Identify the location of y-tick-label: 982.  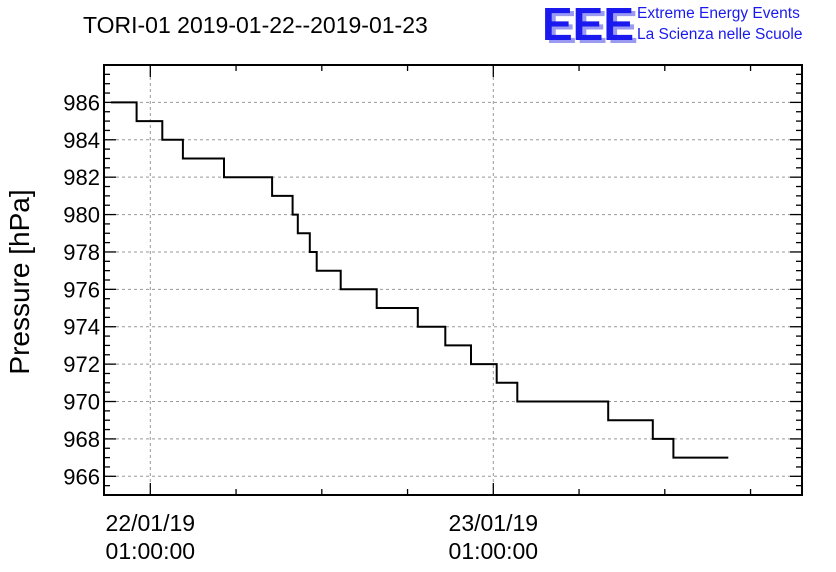
(81, 177).